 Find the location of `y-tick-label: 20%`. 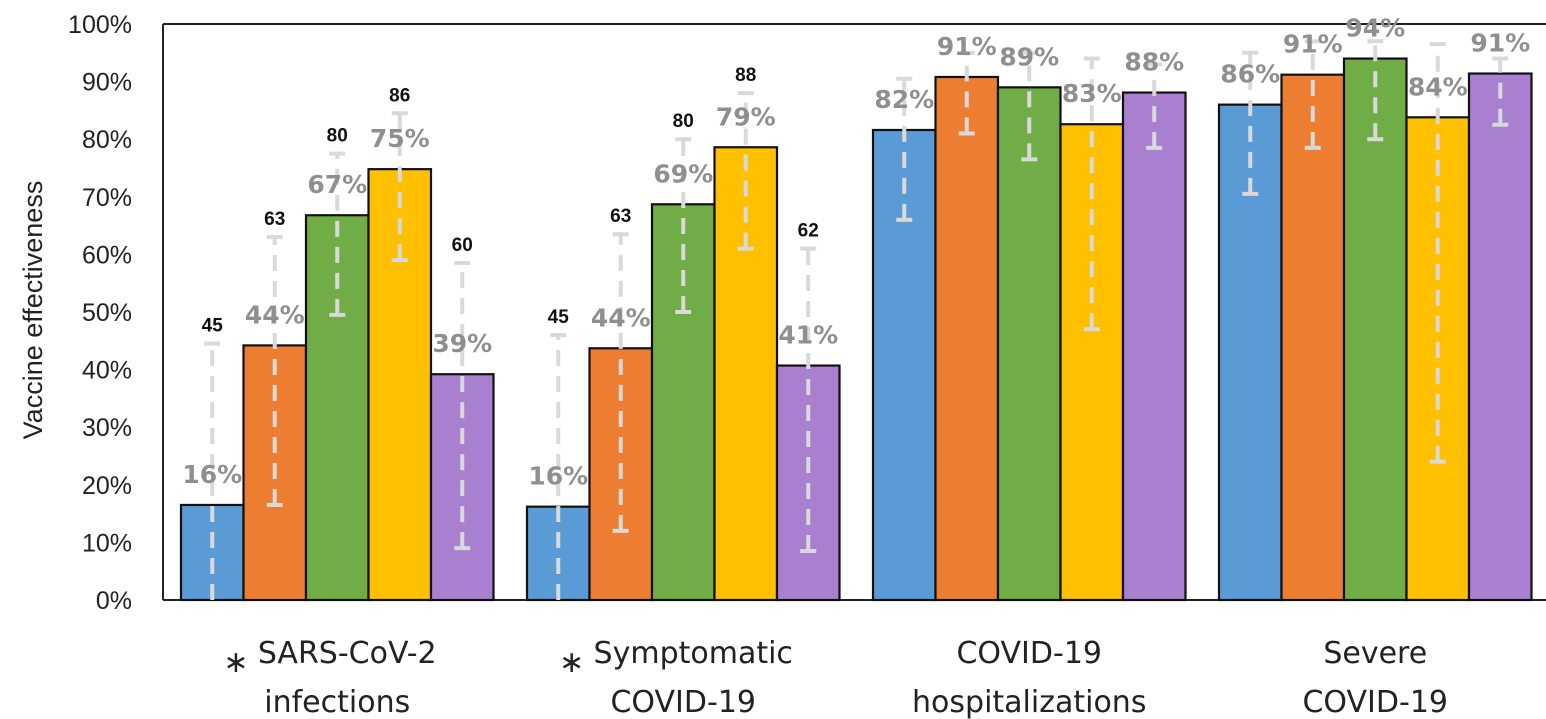

y-tick-label: 20% is located at coordinates (107, 486).